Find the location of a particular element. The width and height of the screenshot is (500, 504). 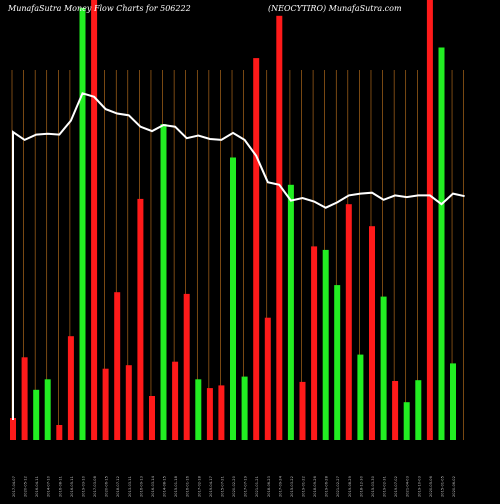

x-tick-label: 2018-06-23 is located at coordinates (269, 486).